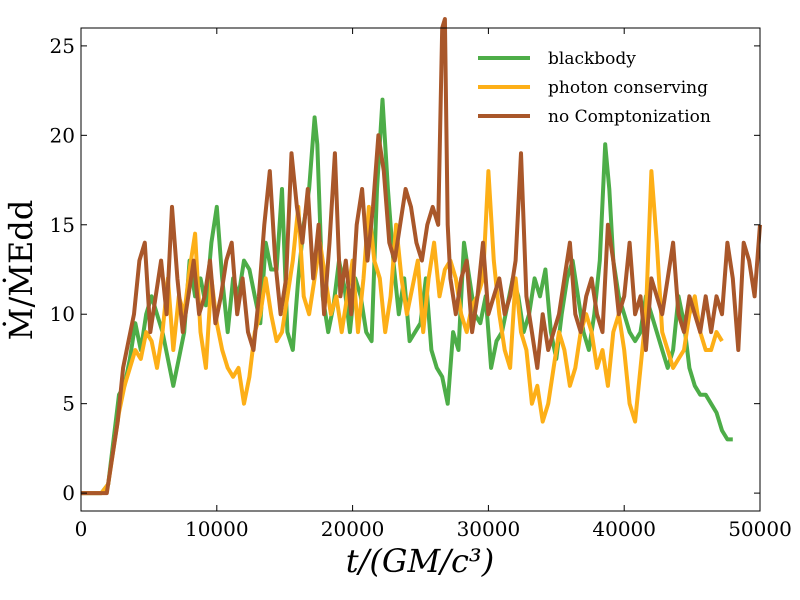 The image size is (800, 600). Describe the element at coordinates (62, 225) in the screenshot. I see `y-tick-label: 15` at that location.